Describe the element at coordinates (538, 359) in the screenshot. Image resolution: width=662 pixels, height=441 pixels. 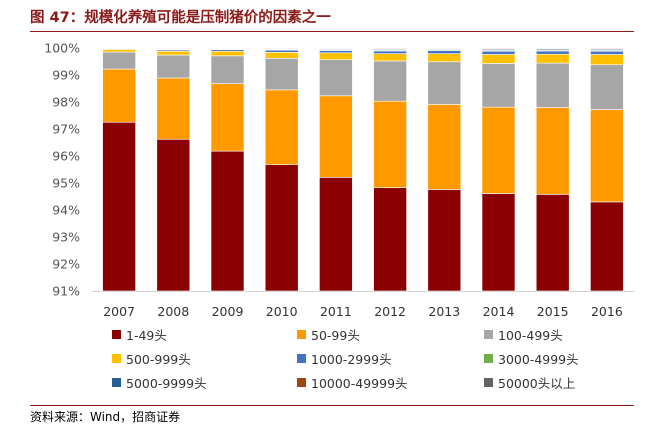
I see `legend-label: 3000-4999头` at that location.